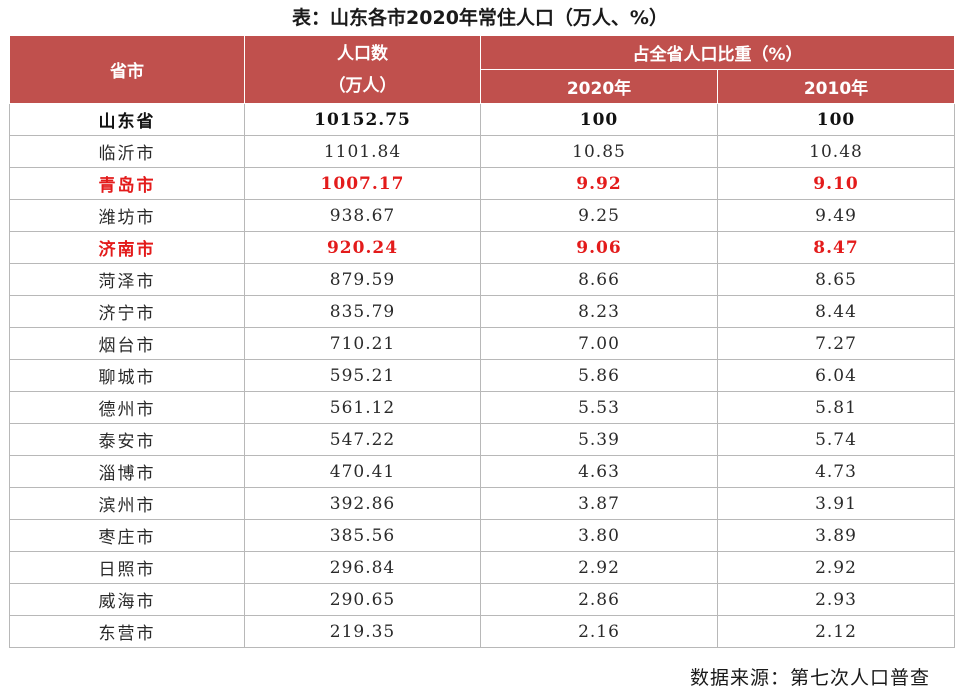 This screenshot has width=960, height=695. Describe the element at coordinates (127, 599) in the screenshot. I see `cell-name: 威海市` at that location.